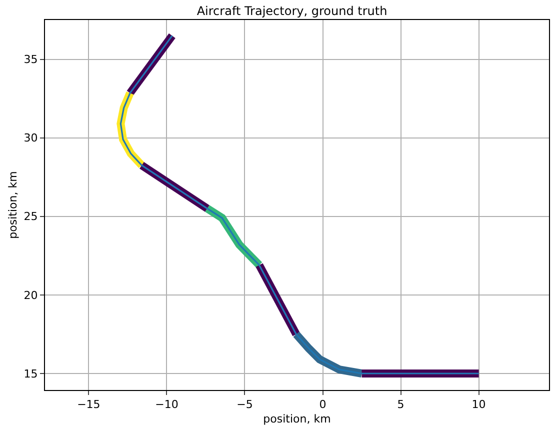 Image resolution: width=551 pixels, height=430 pixels. Describe the element at coordinates (400, 405) in the screenshot. I see `x-tick-label: 5` at that location.